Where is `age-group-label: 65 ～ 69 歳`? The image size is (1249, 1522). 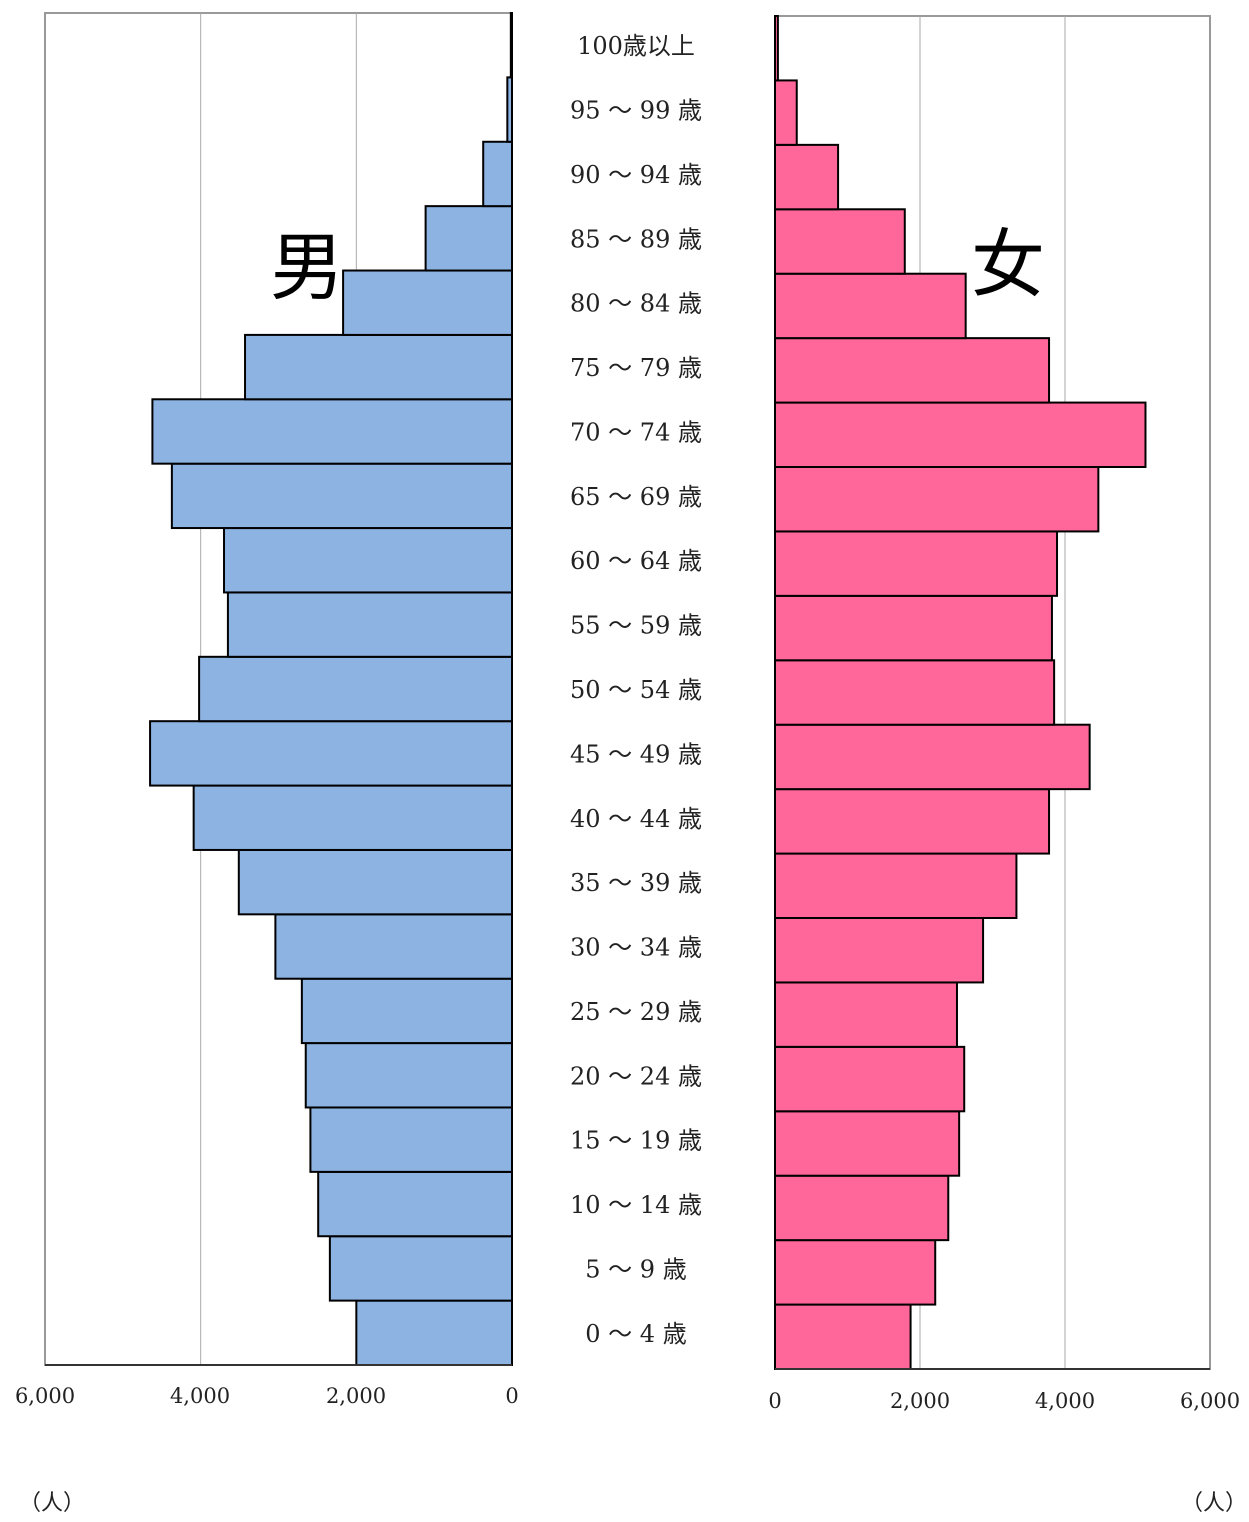 age-group-label: 65 ～ 69 歳 is located at coordinates (636, 497).